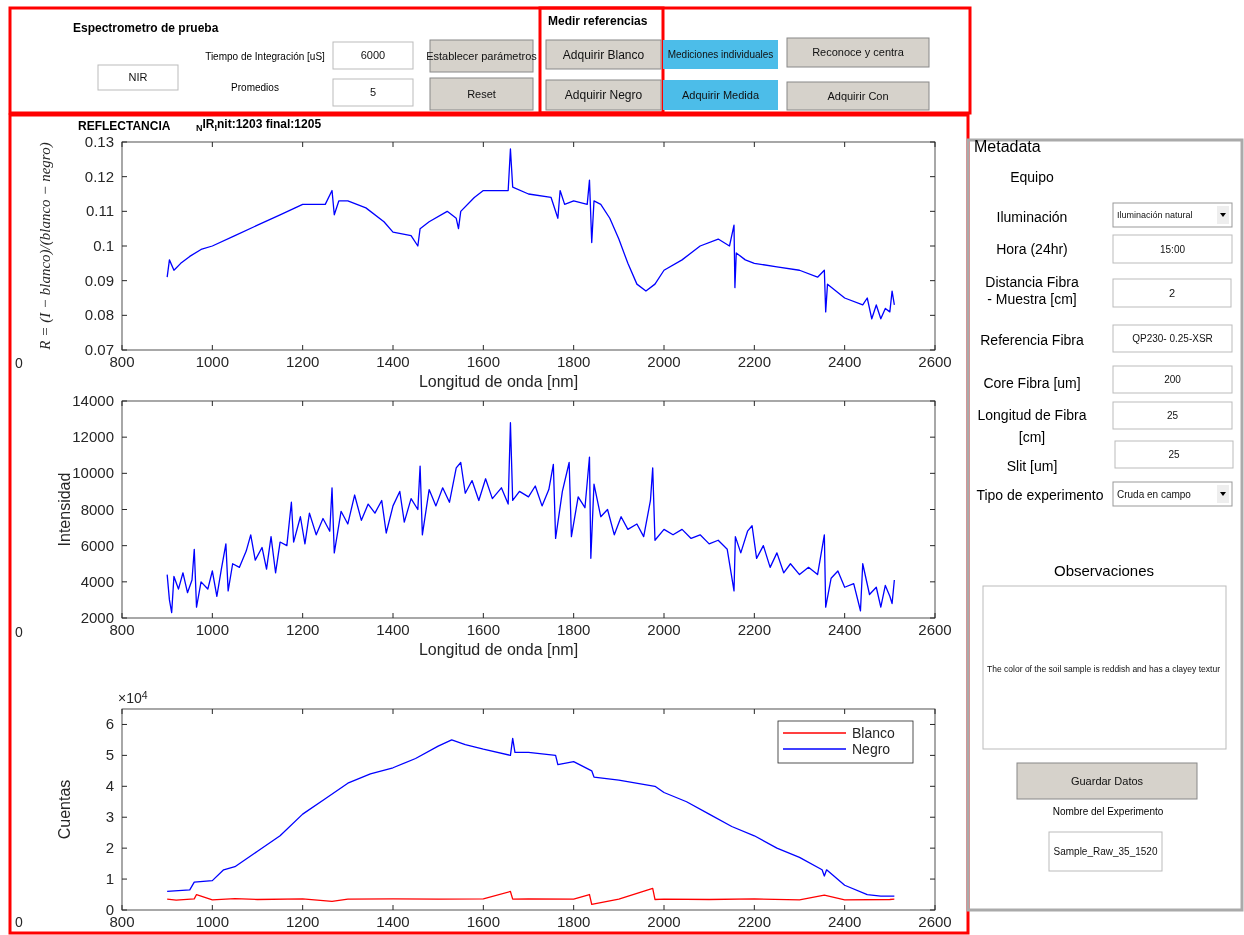 The width and height of the screenshot is (1244, 935). Describe the element at coordinates (1032, 340) in the screenshot. I see `text: Referencia Fibra` at that location.